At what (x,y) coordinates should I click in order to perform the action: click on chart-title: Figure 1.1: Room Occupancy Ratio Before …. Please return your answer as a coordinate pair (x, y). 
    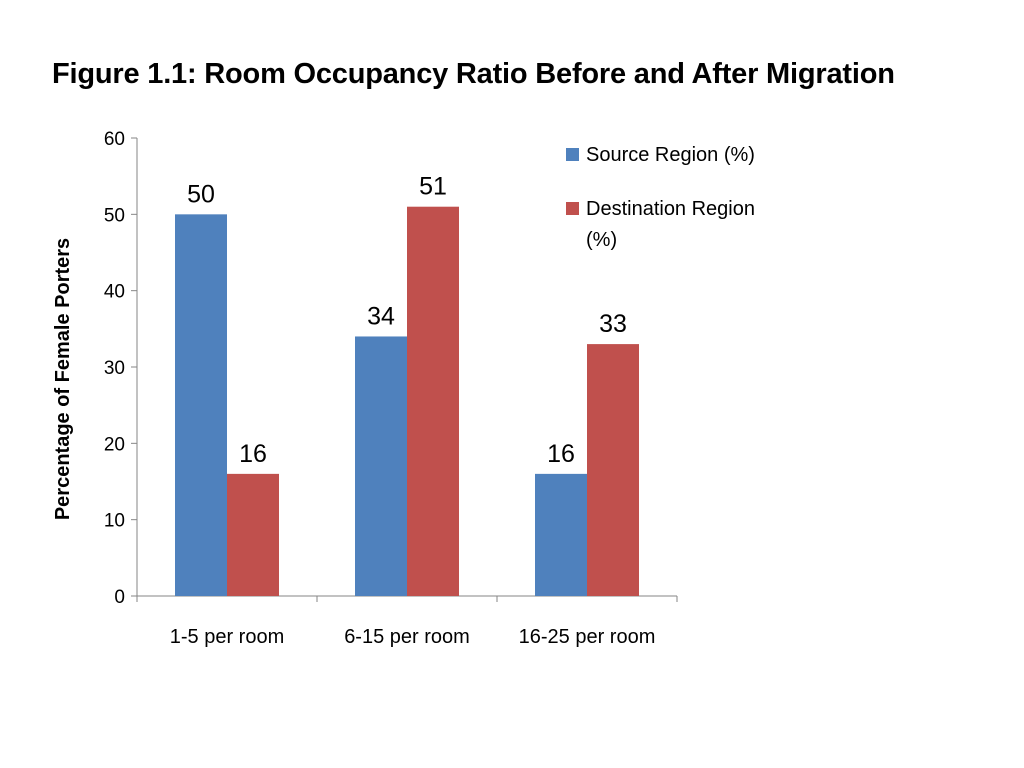
    Looking at the image, I should click on (473, 74).